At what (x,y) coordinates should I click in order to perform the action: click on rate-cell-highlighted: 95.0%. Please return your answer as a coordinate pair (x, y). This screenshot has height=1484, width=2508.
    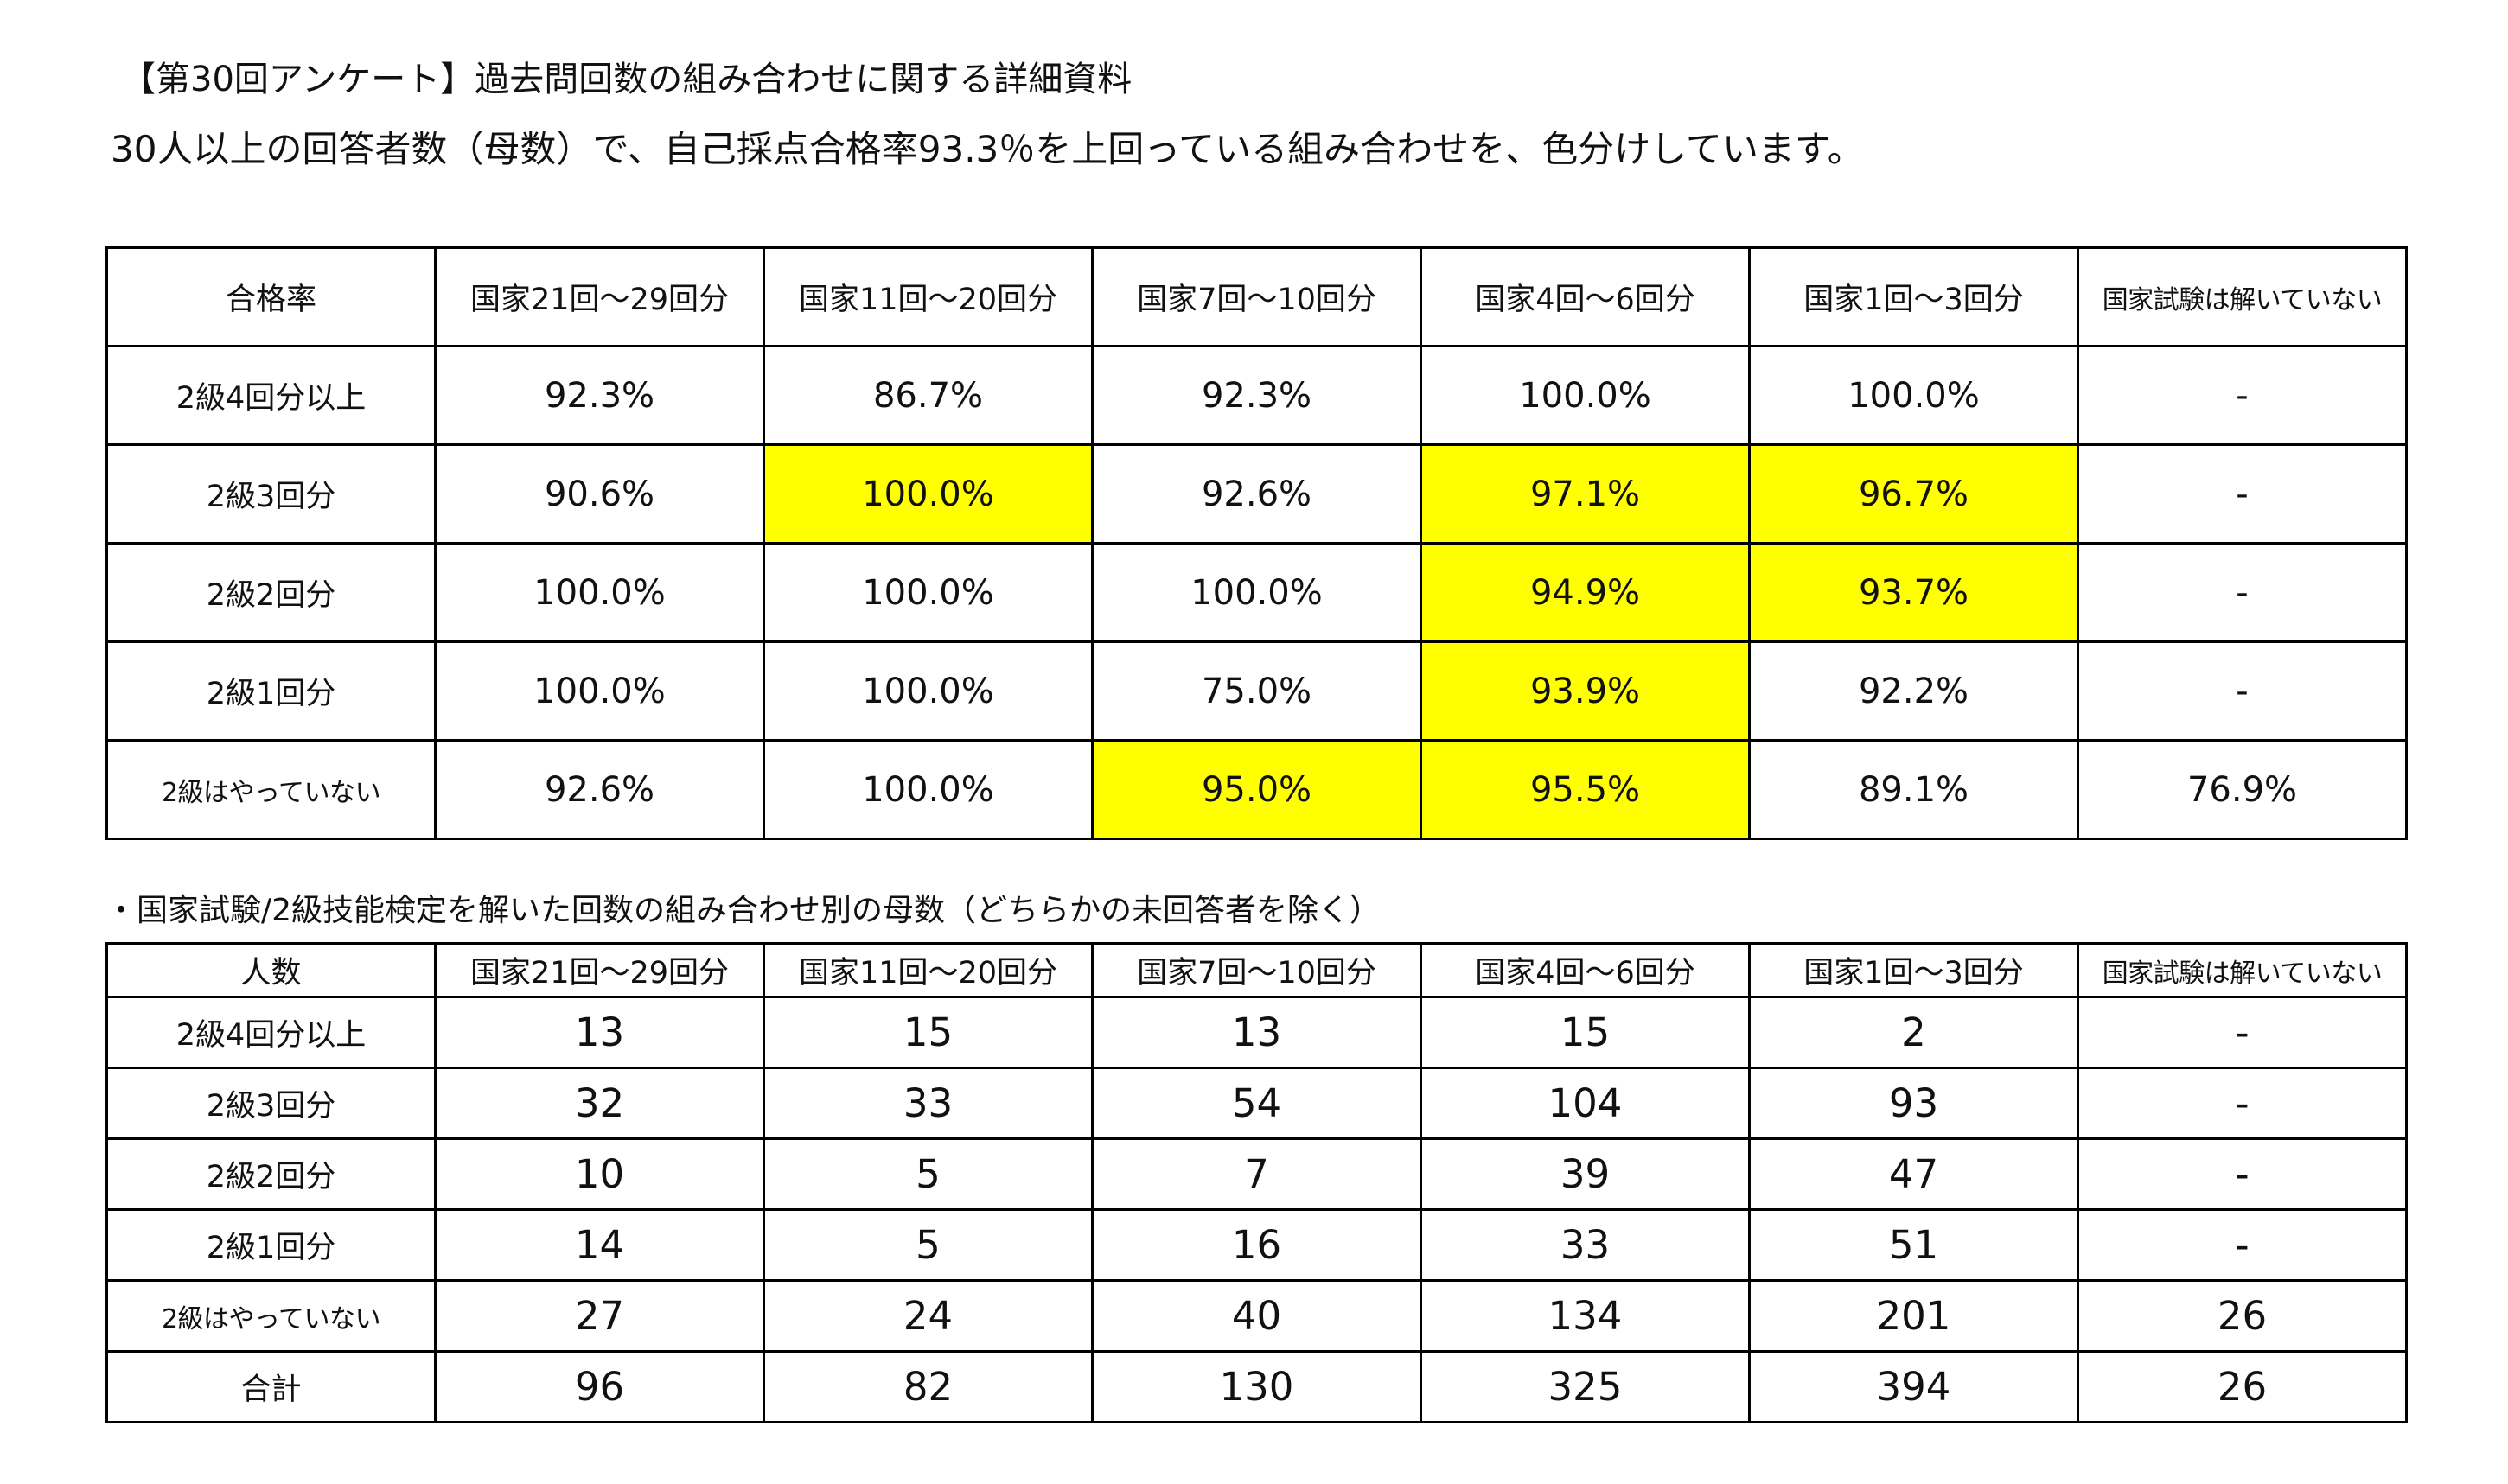
    Looking at the image, I should click on (1257, 790).